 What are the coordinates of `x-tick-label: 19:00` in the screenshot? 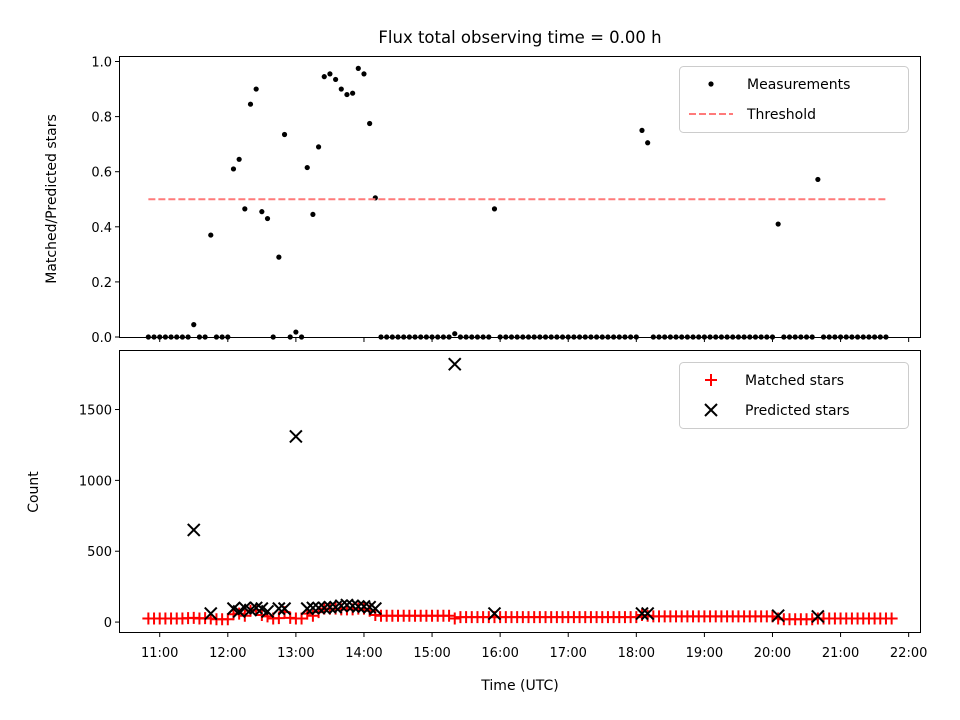 It's located at (704, 653).